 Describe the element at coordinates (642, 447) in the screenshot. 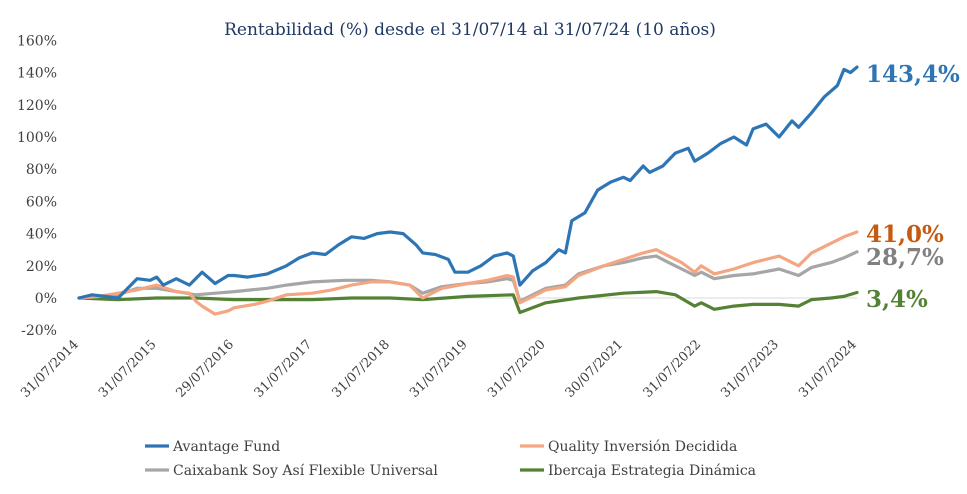

I see `legend-label: Quality Inversión Decidida` at that location.